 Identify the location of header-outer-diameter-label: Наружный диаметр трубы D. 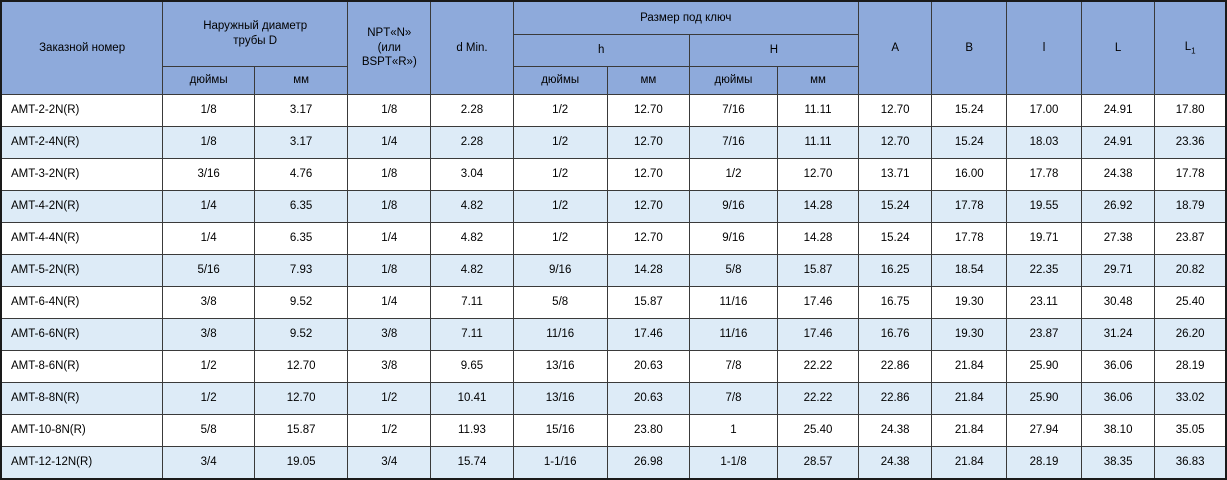
(255, 33).